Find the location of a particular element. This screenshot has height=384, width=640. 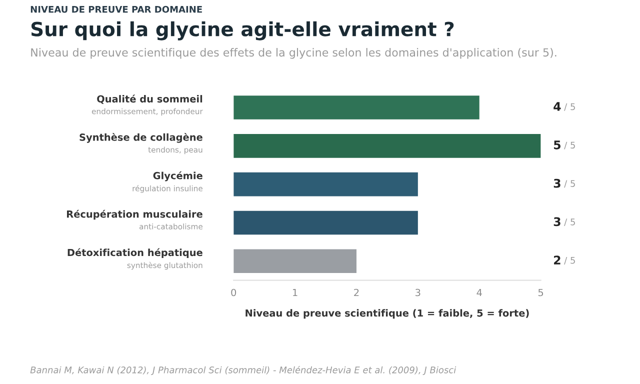

x-tick-label: 5 is located at coordinates (541, 292).